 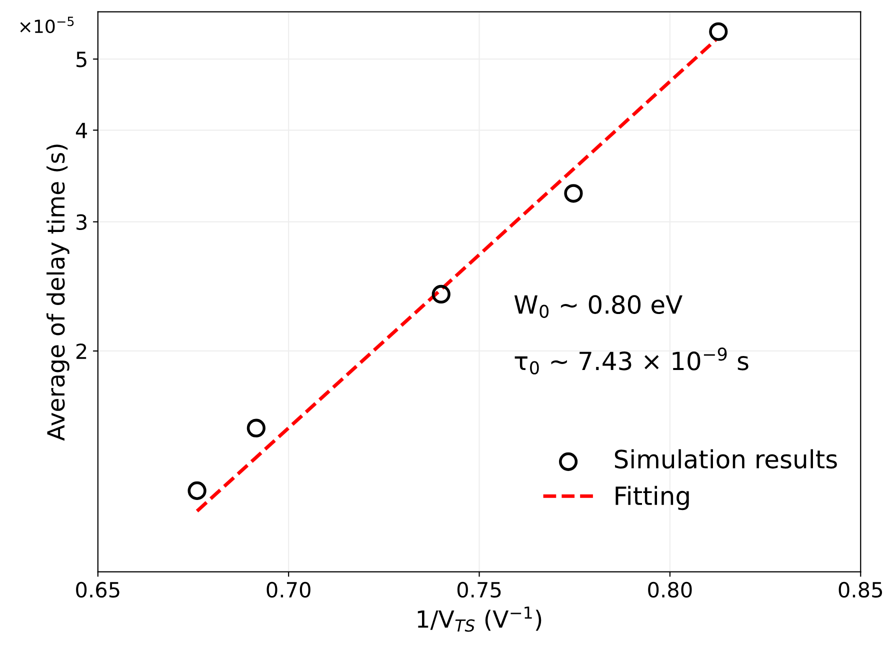 What do you see at coordinates (860, 590) in the screenshot?
I see `x-tick-label: 0.85` at bounding box center [860, 590].